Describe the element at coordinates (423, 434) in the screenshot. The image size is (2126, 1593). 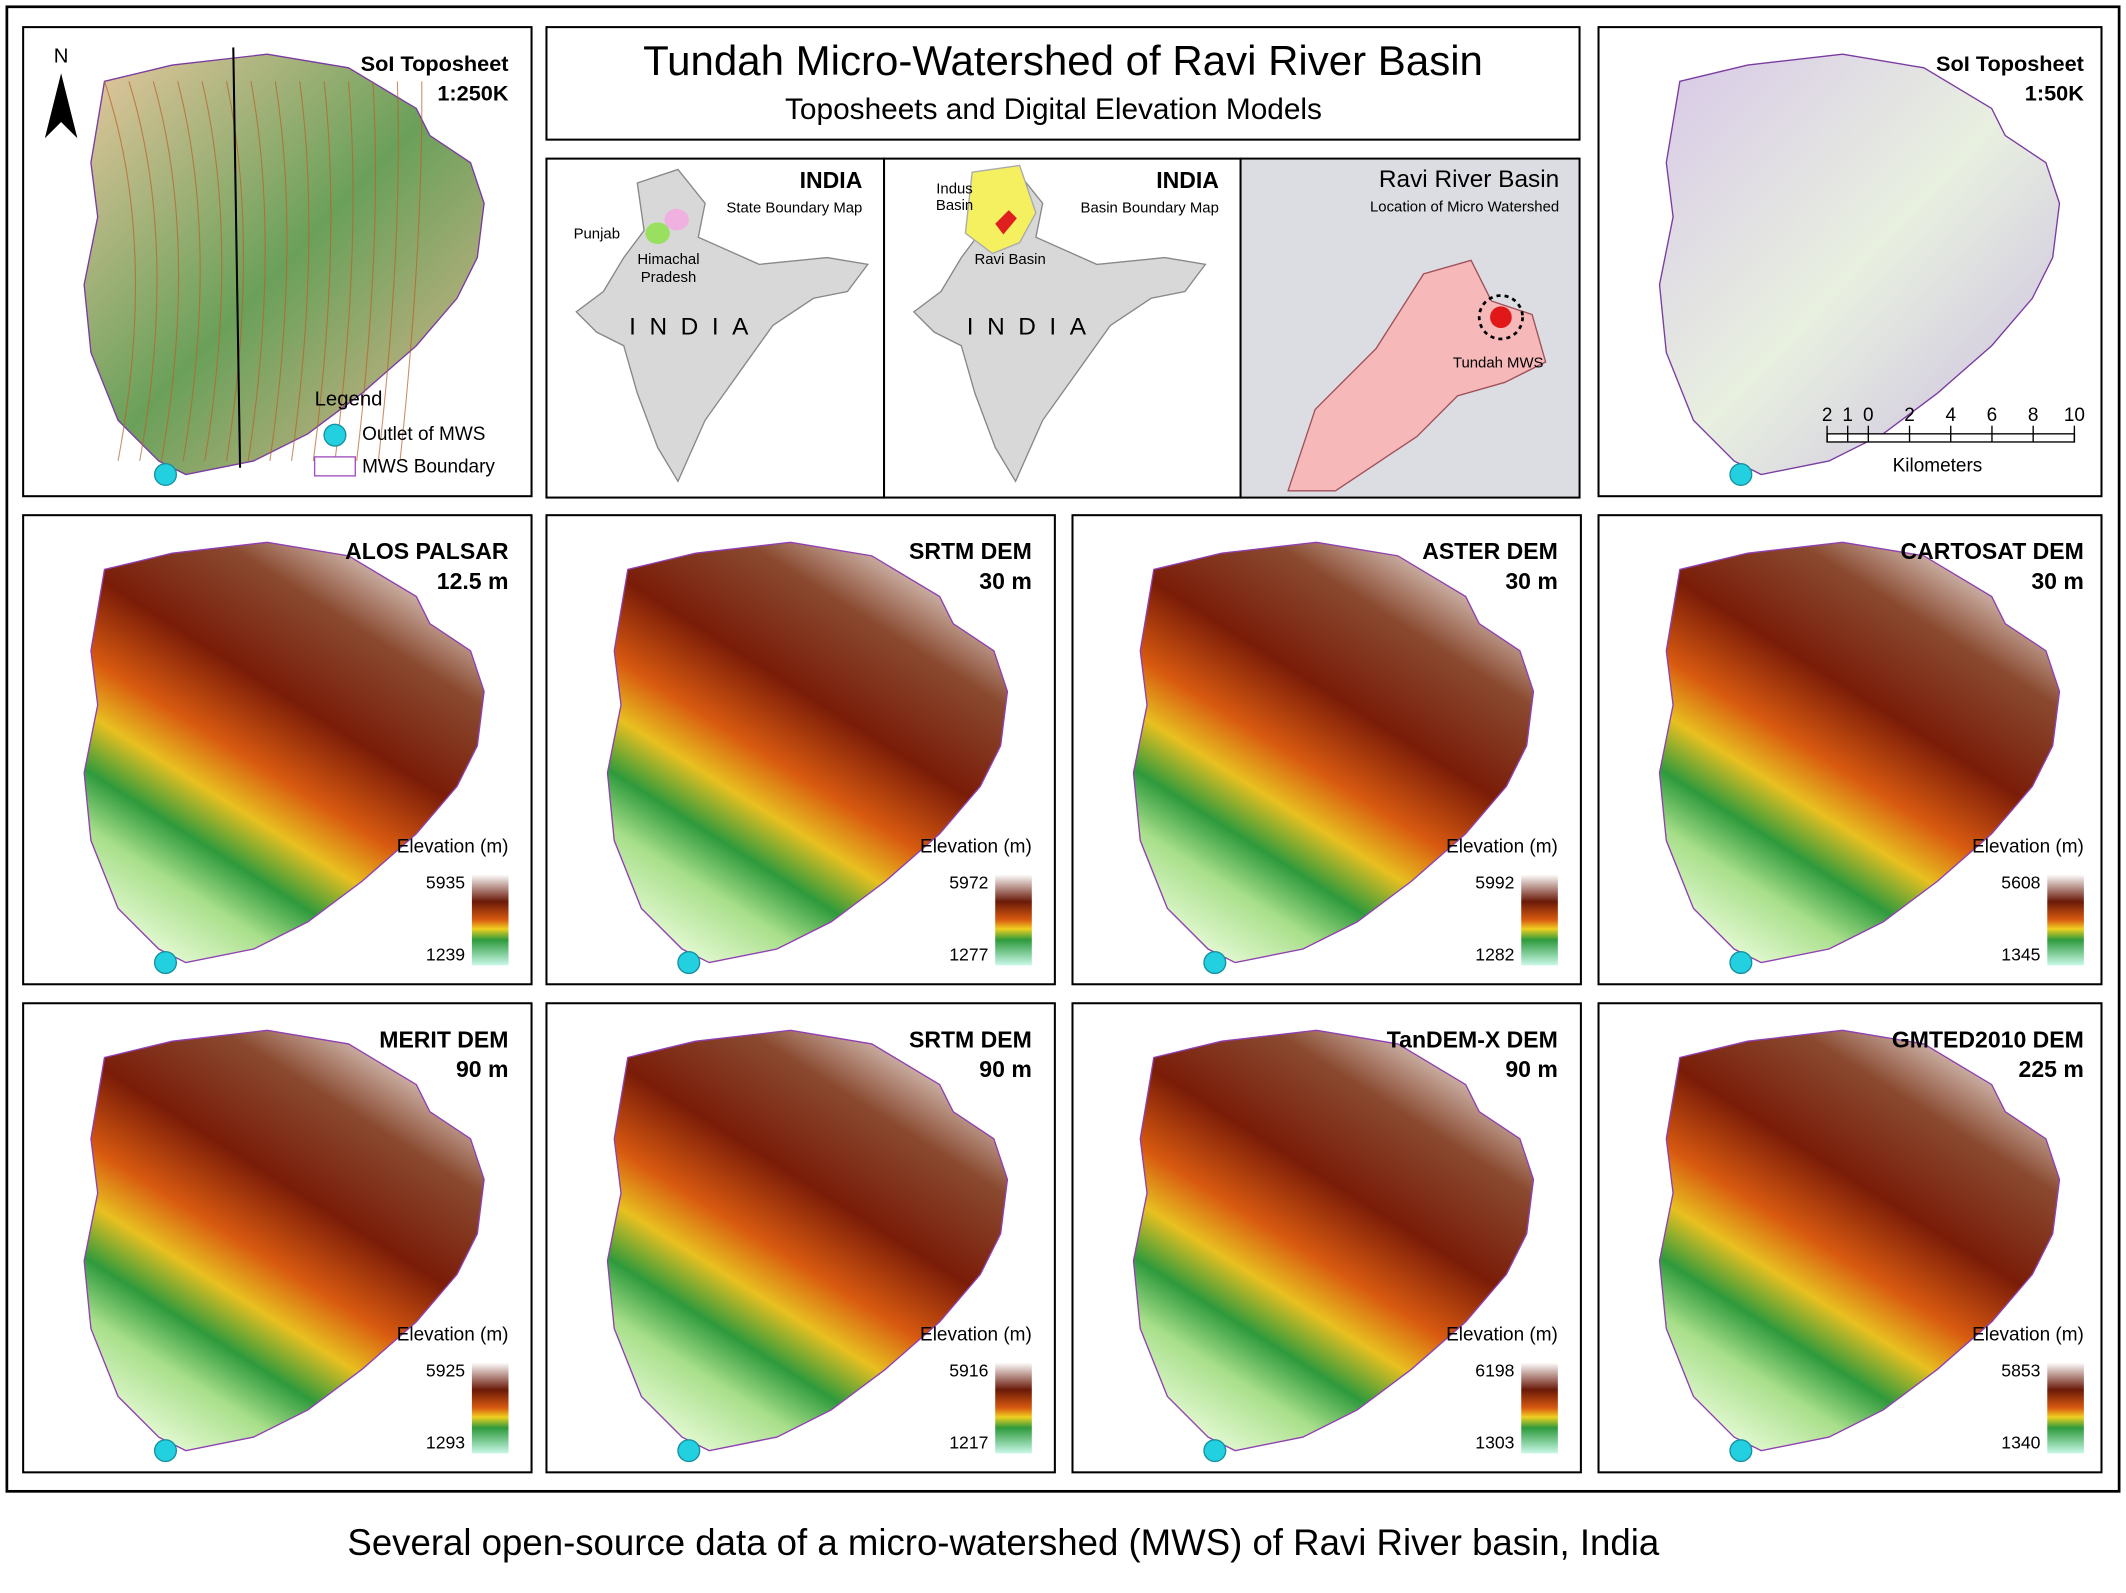
I see `legend-entry: Outlet of MWS` at that location.